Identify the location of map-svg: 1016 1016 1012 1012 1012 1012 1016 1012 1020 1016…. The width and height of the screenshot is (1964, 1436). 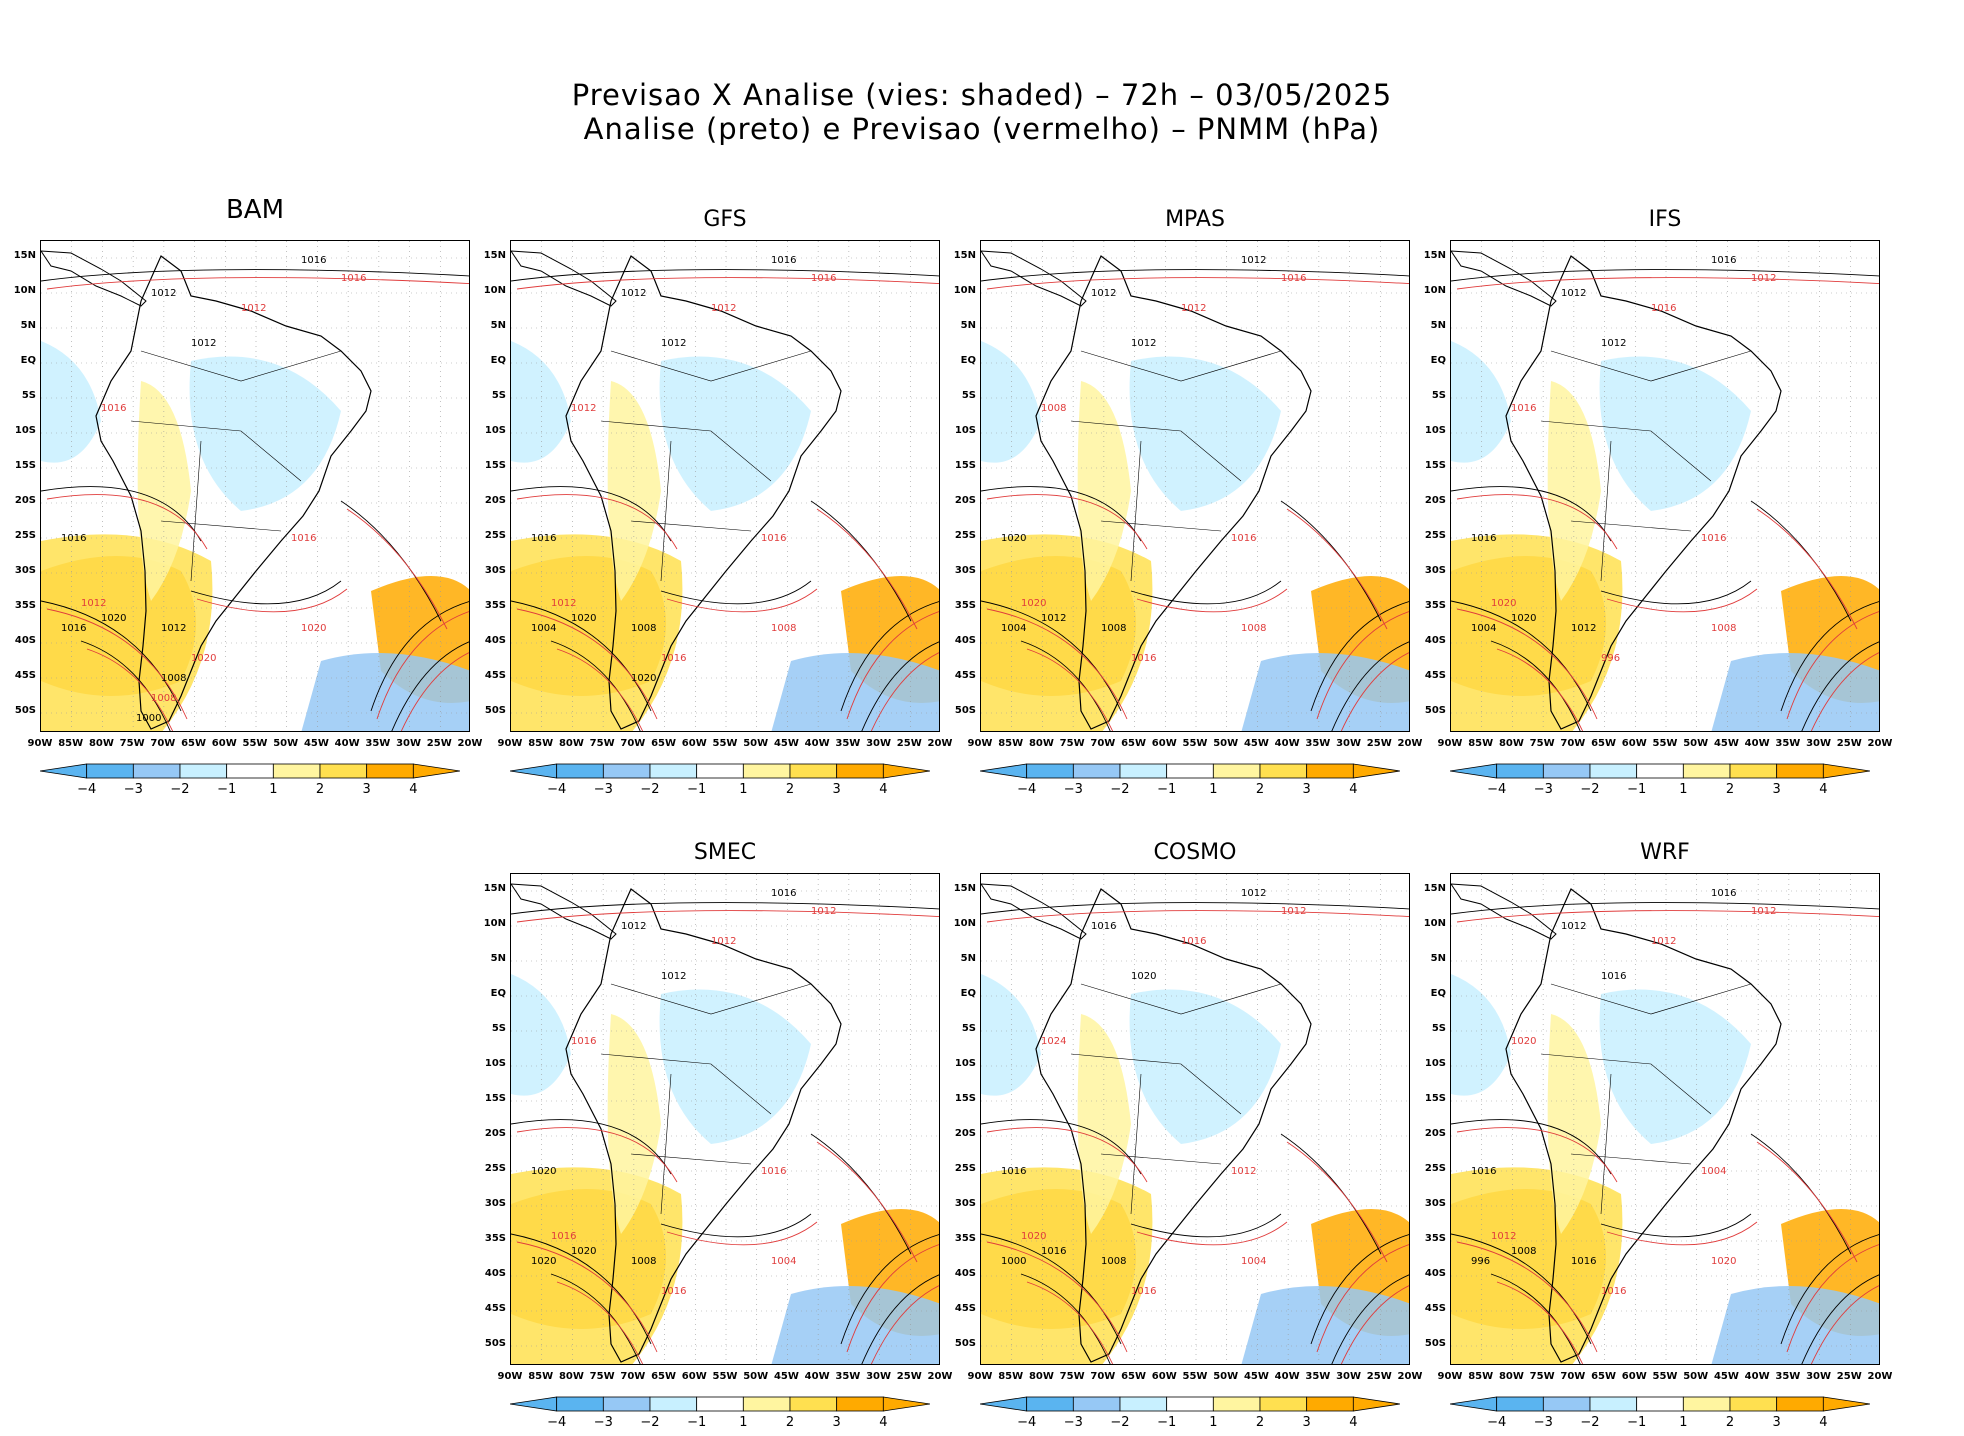
(725, 486).